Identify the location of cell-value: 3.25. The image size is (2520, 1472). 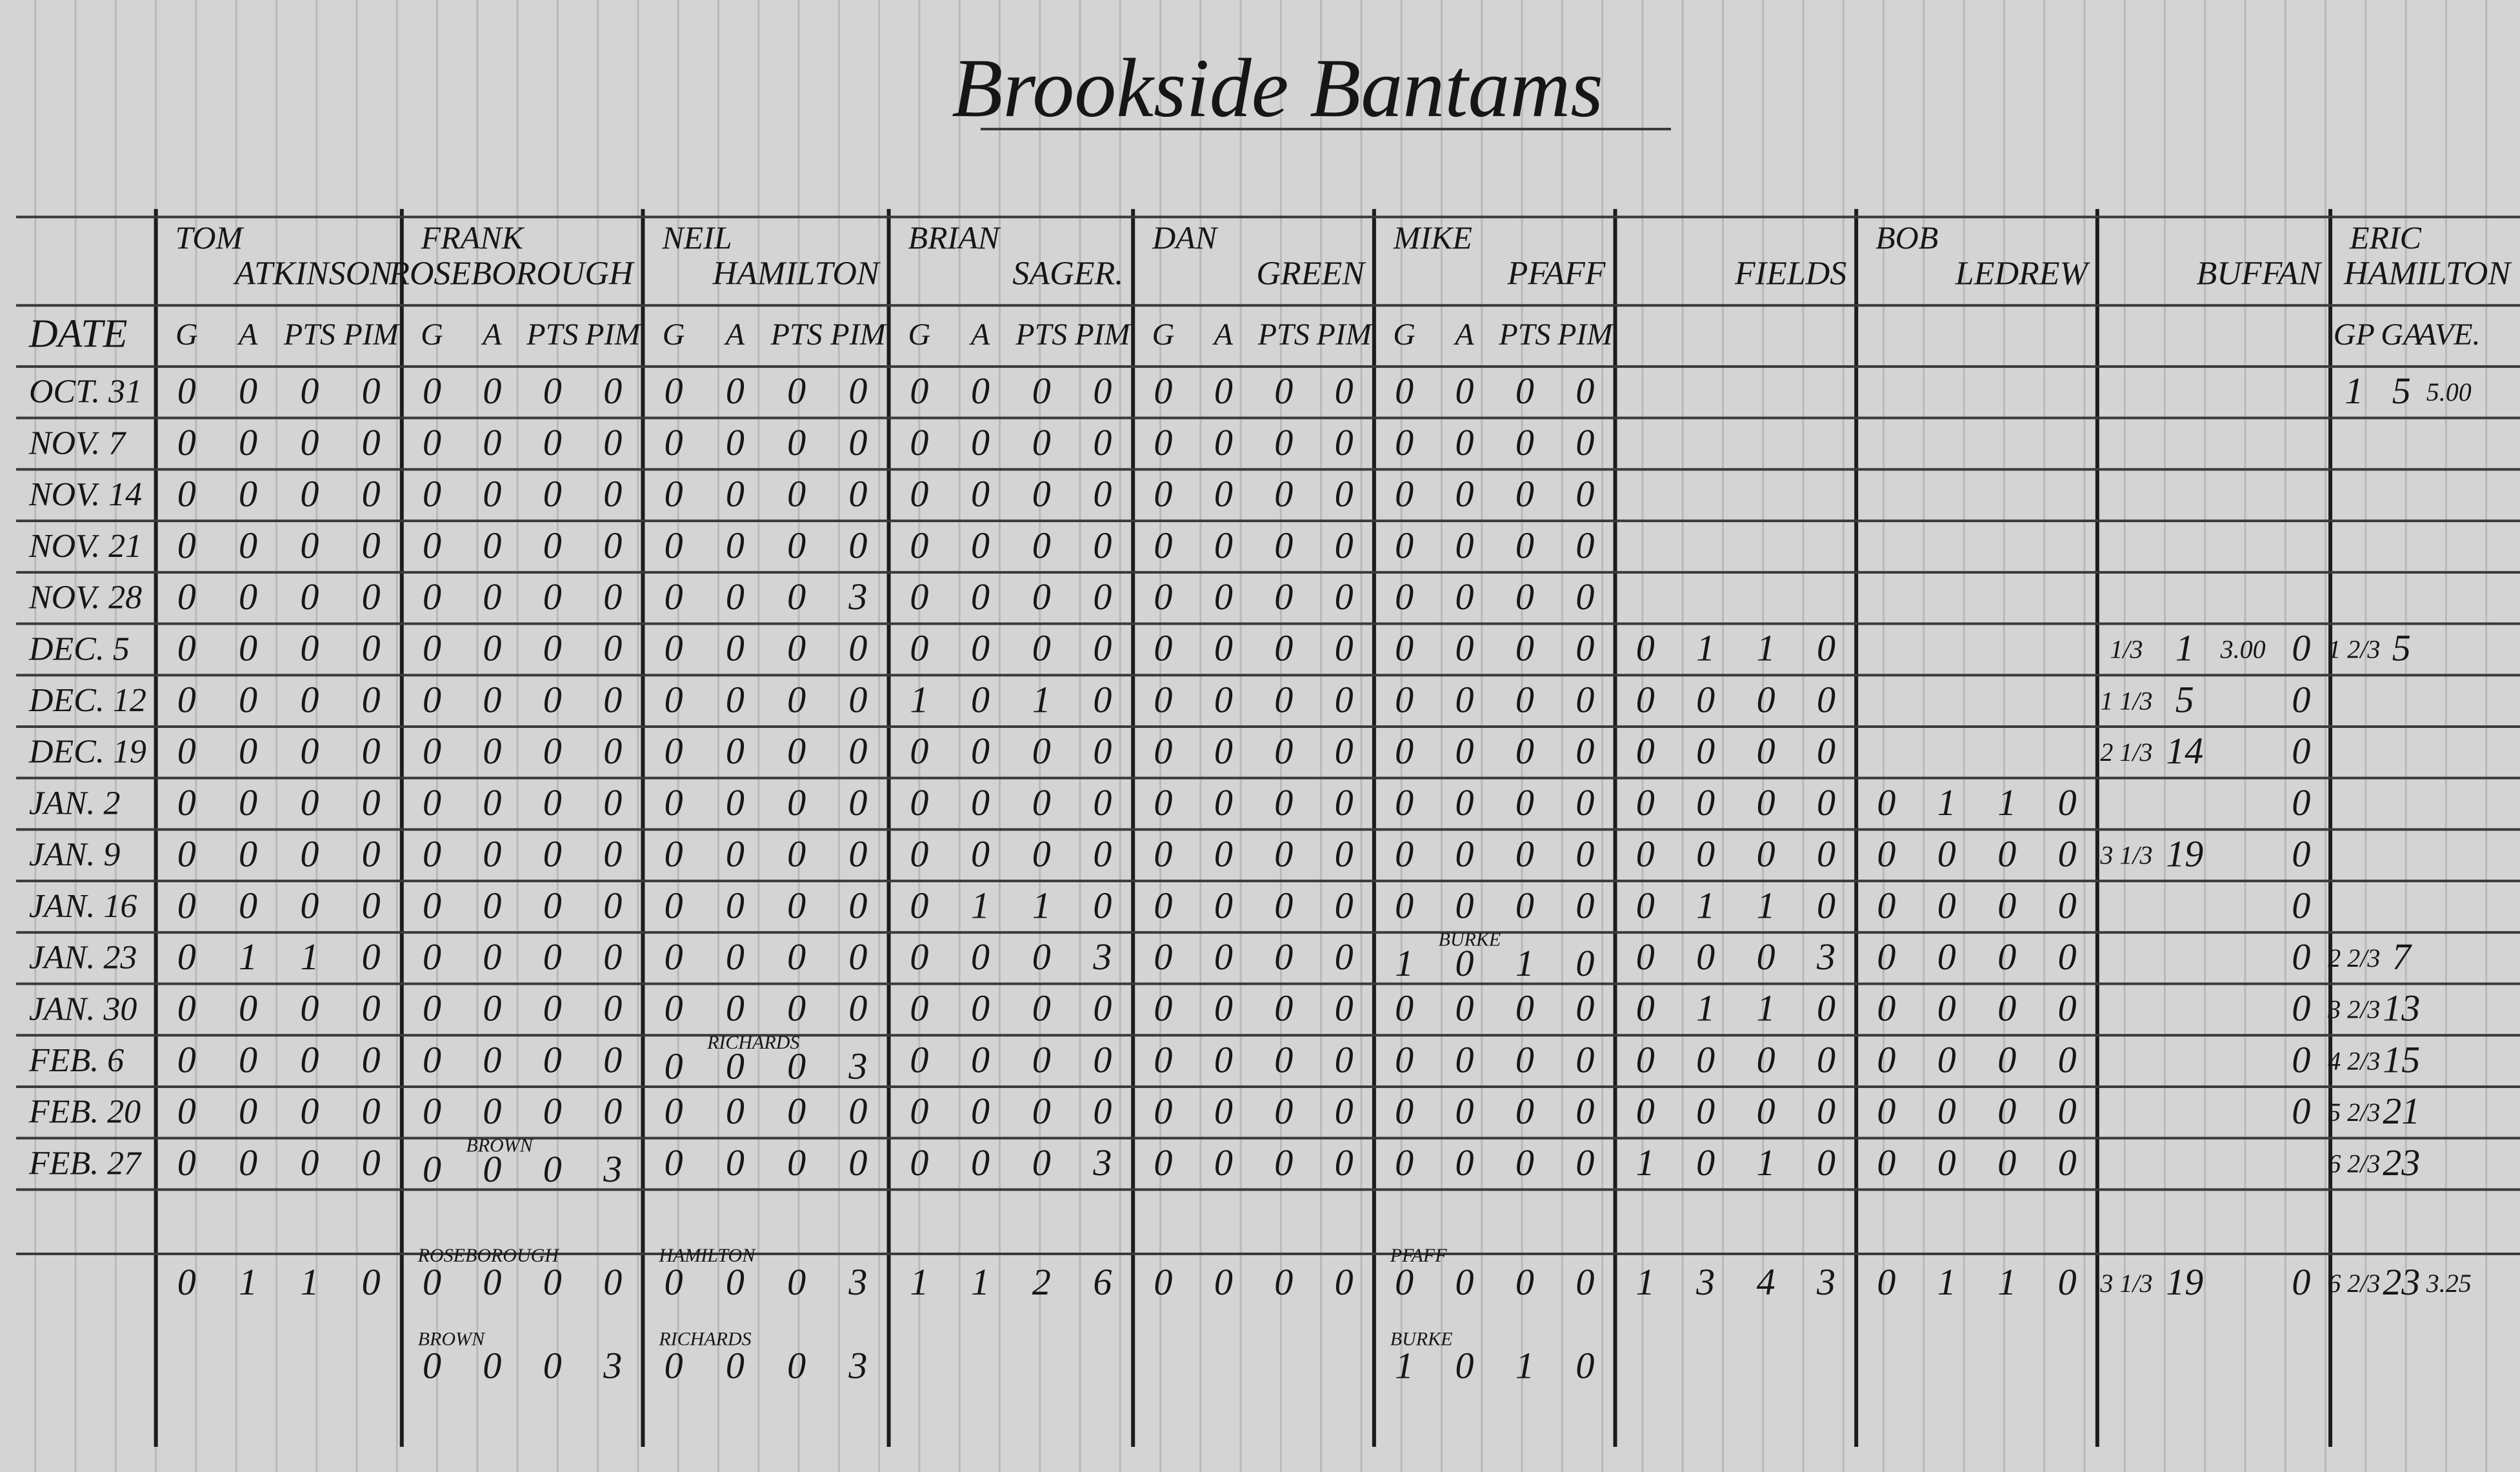
(2449, 1283).